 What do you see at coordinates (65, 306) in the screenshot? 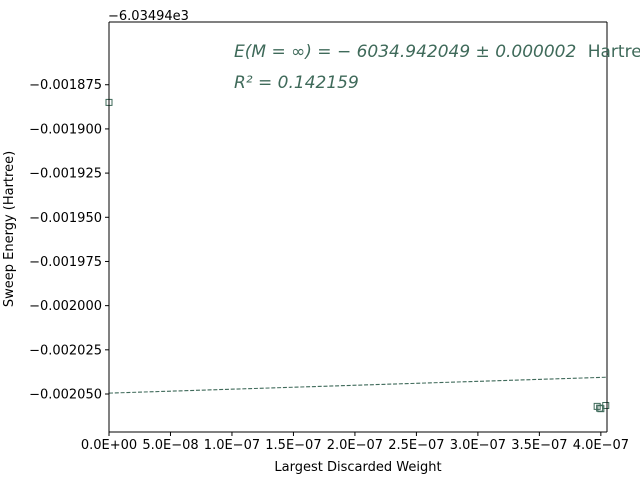
I see `y-tick-label-5: −0.002000` at bounding box center [65, 306].